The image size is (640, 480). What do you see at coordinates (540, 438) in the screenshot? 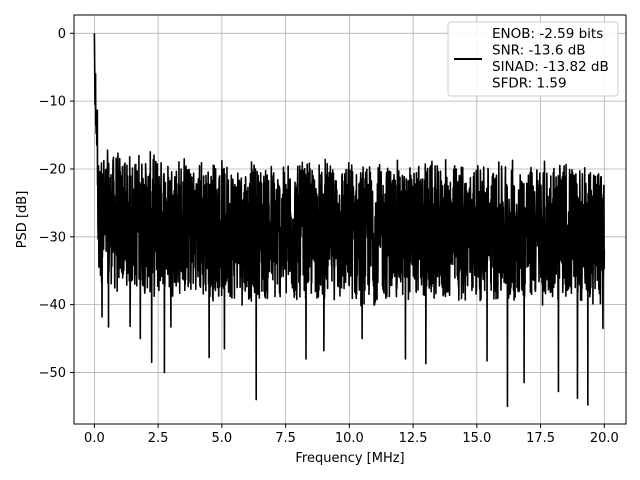
I see `x-tick-label: 17.5` at bounding box center [540, 438].